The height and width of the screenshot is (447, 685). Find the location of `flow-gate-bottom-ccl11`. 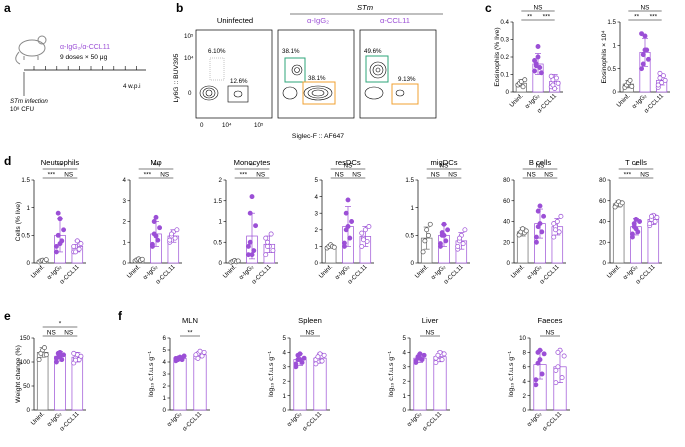

flow-gate-bottom-ccl11 is located at coordinates (405, 94).